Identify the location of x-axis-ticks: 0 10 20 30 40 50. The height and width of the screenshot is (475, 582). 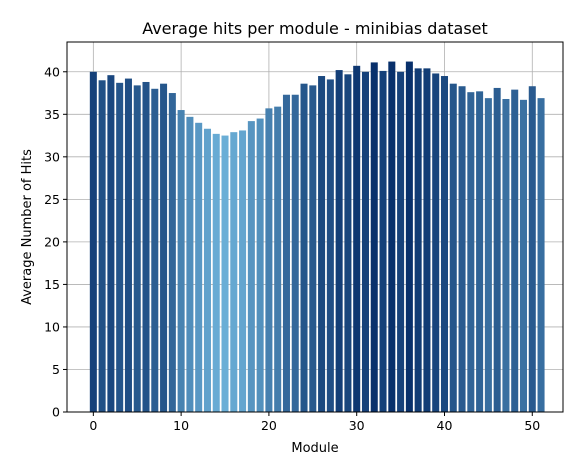
(314, 422).